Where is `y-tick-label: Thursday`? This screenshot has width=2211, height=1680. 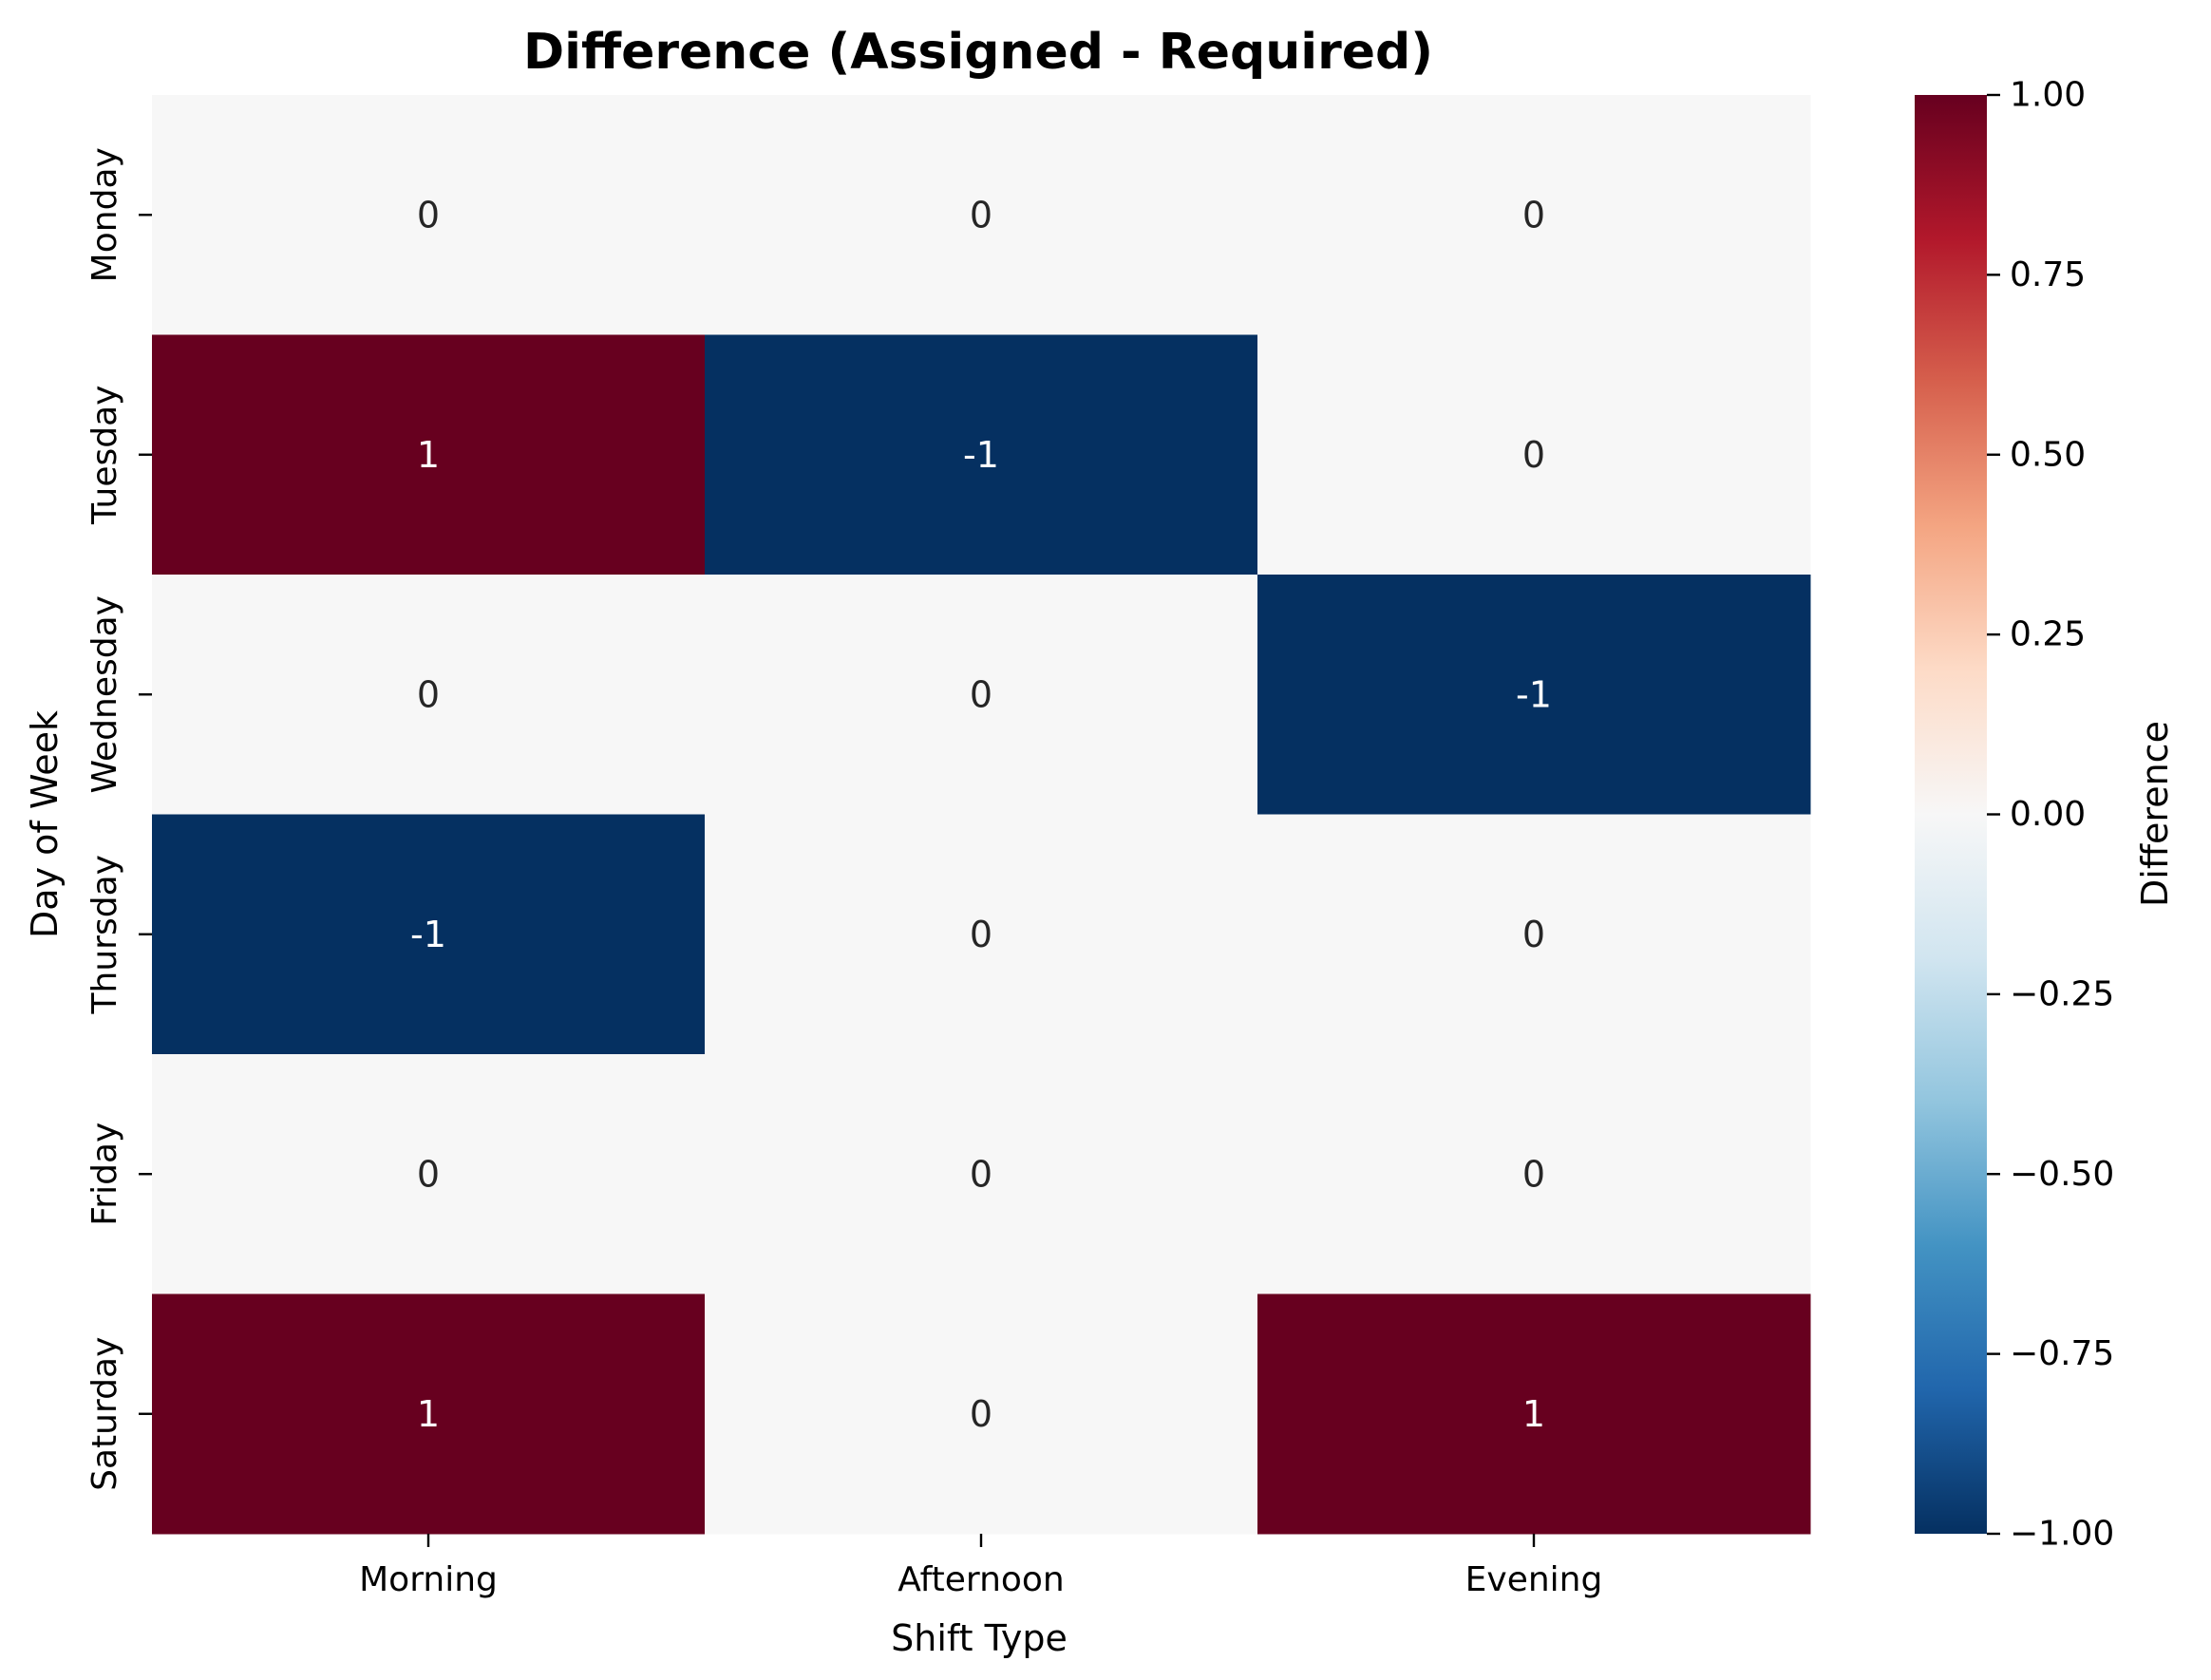
y-tick-label: Thursday is located at coordinates (104, 934).